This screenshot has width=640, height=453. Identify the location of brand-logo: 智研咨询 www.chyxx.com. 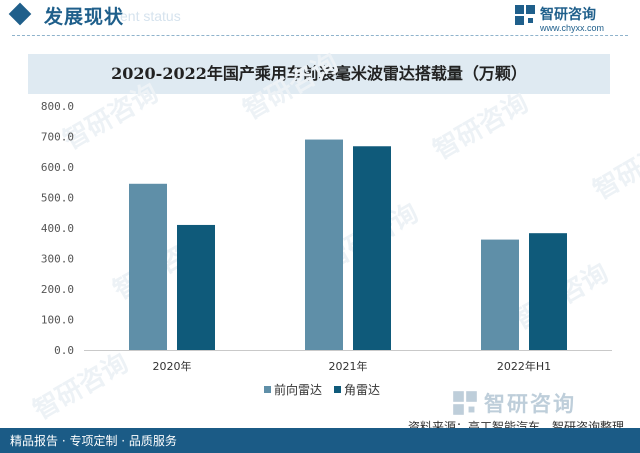
(569, 19).